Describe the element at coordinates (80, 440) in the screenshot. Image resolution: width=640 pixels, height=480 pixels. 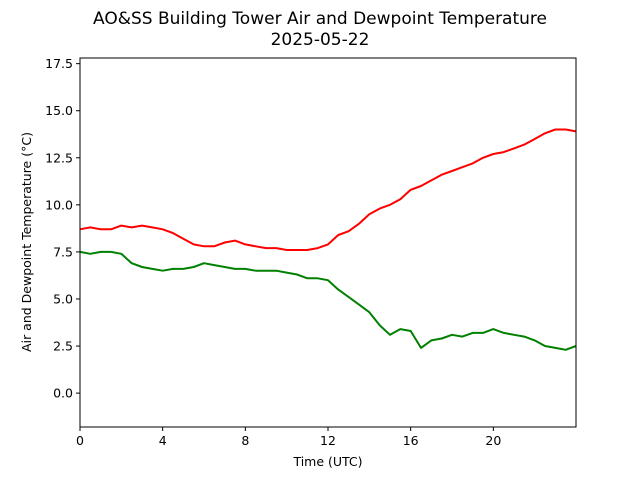
I see `x-tick-label: 0` at that location.